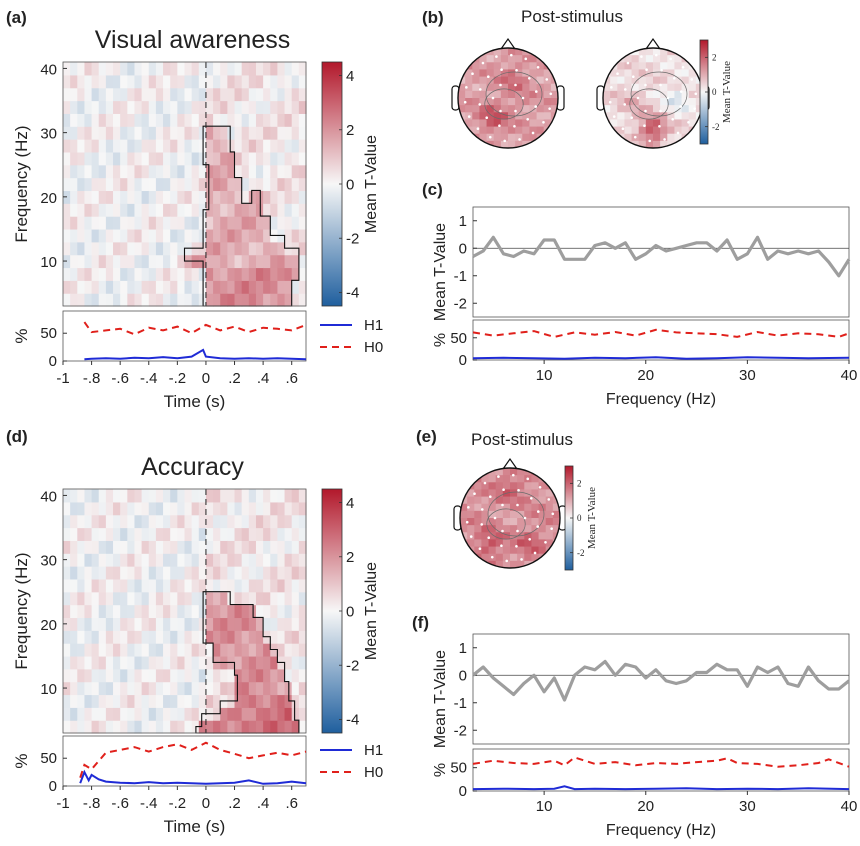  I want to click on series-h1-d, so click(193, 777).